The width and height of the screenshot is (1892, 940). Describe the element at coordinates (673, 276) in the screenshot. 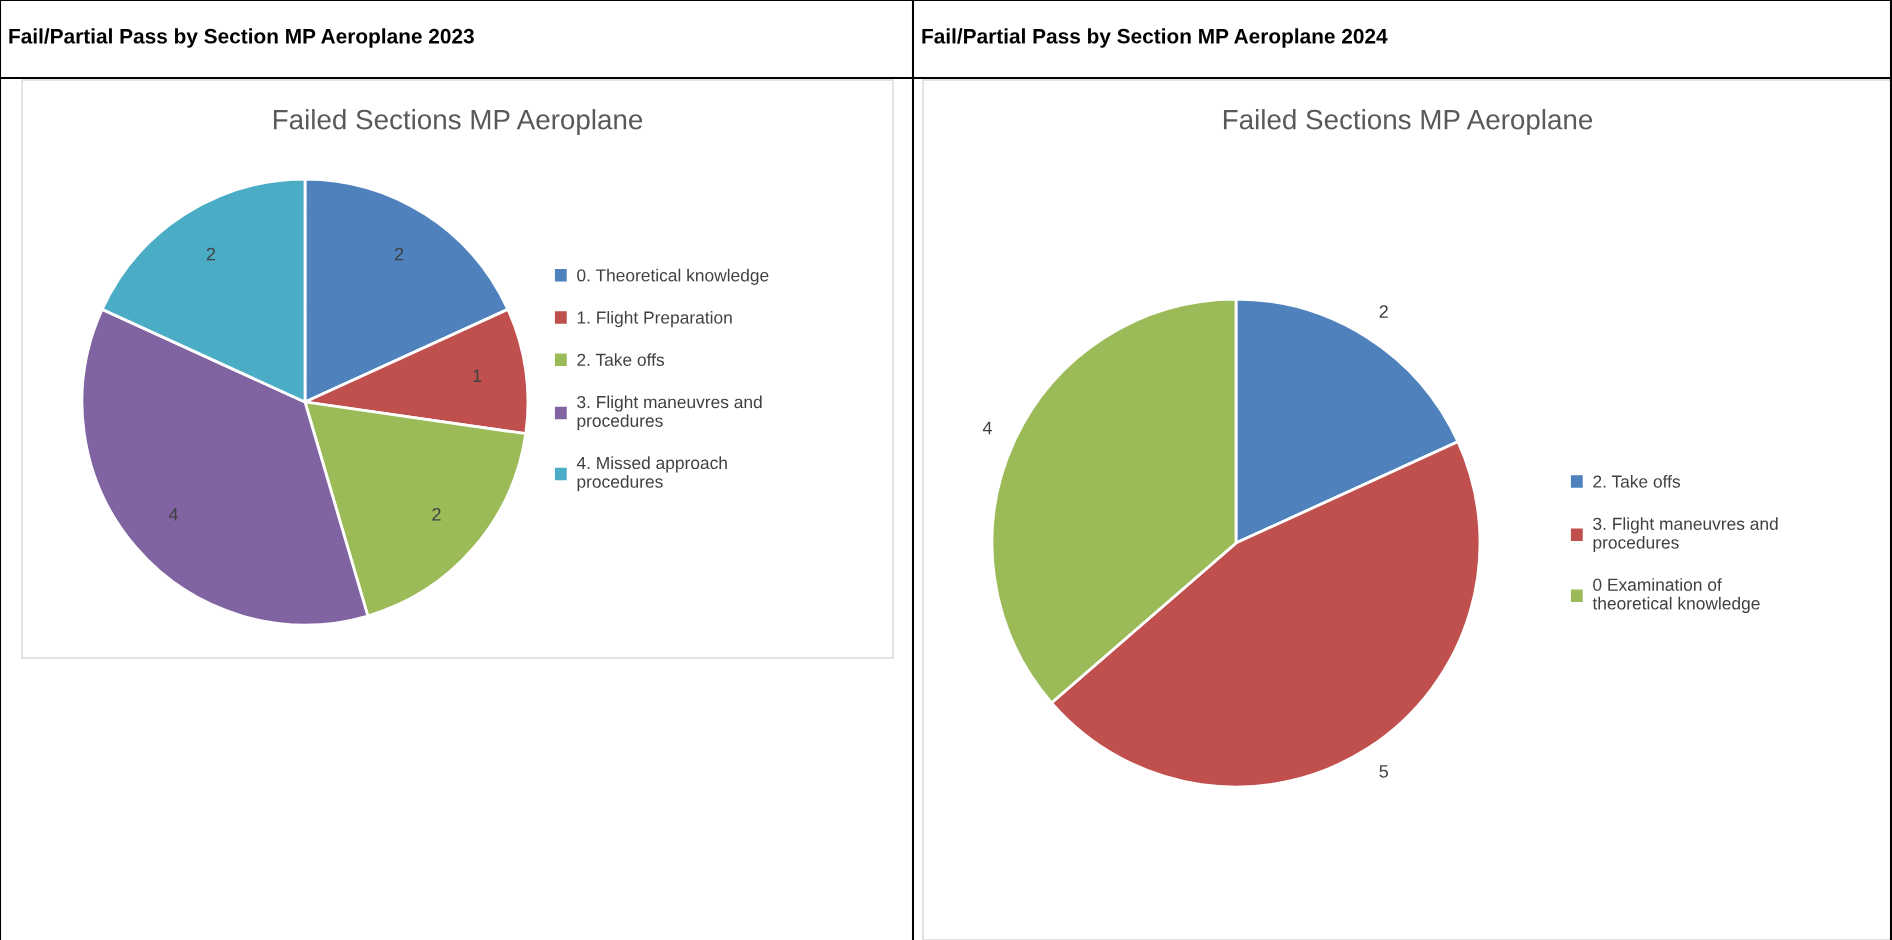

I see `legend-label: 0. Theoretical knowledge` at that location.